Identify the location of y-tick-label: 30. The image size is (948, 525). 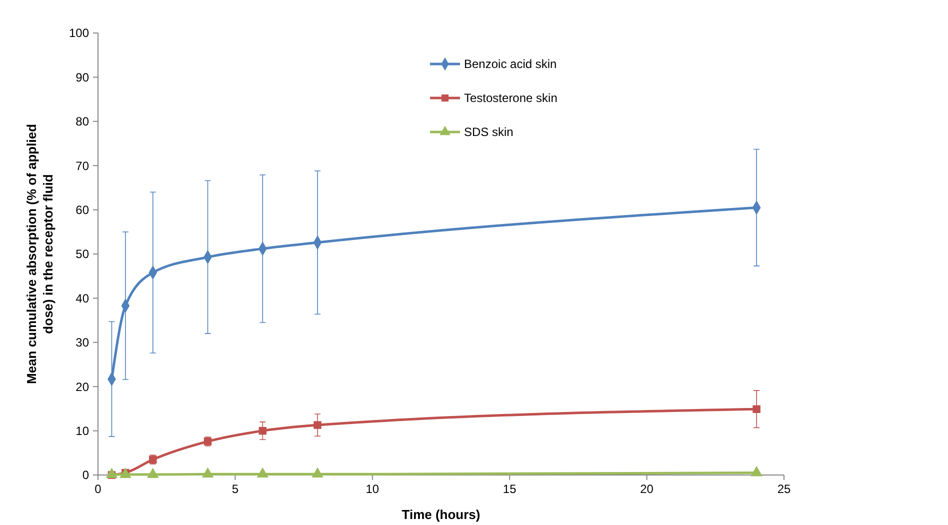
(83, 343).